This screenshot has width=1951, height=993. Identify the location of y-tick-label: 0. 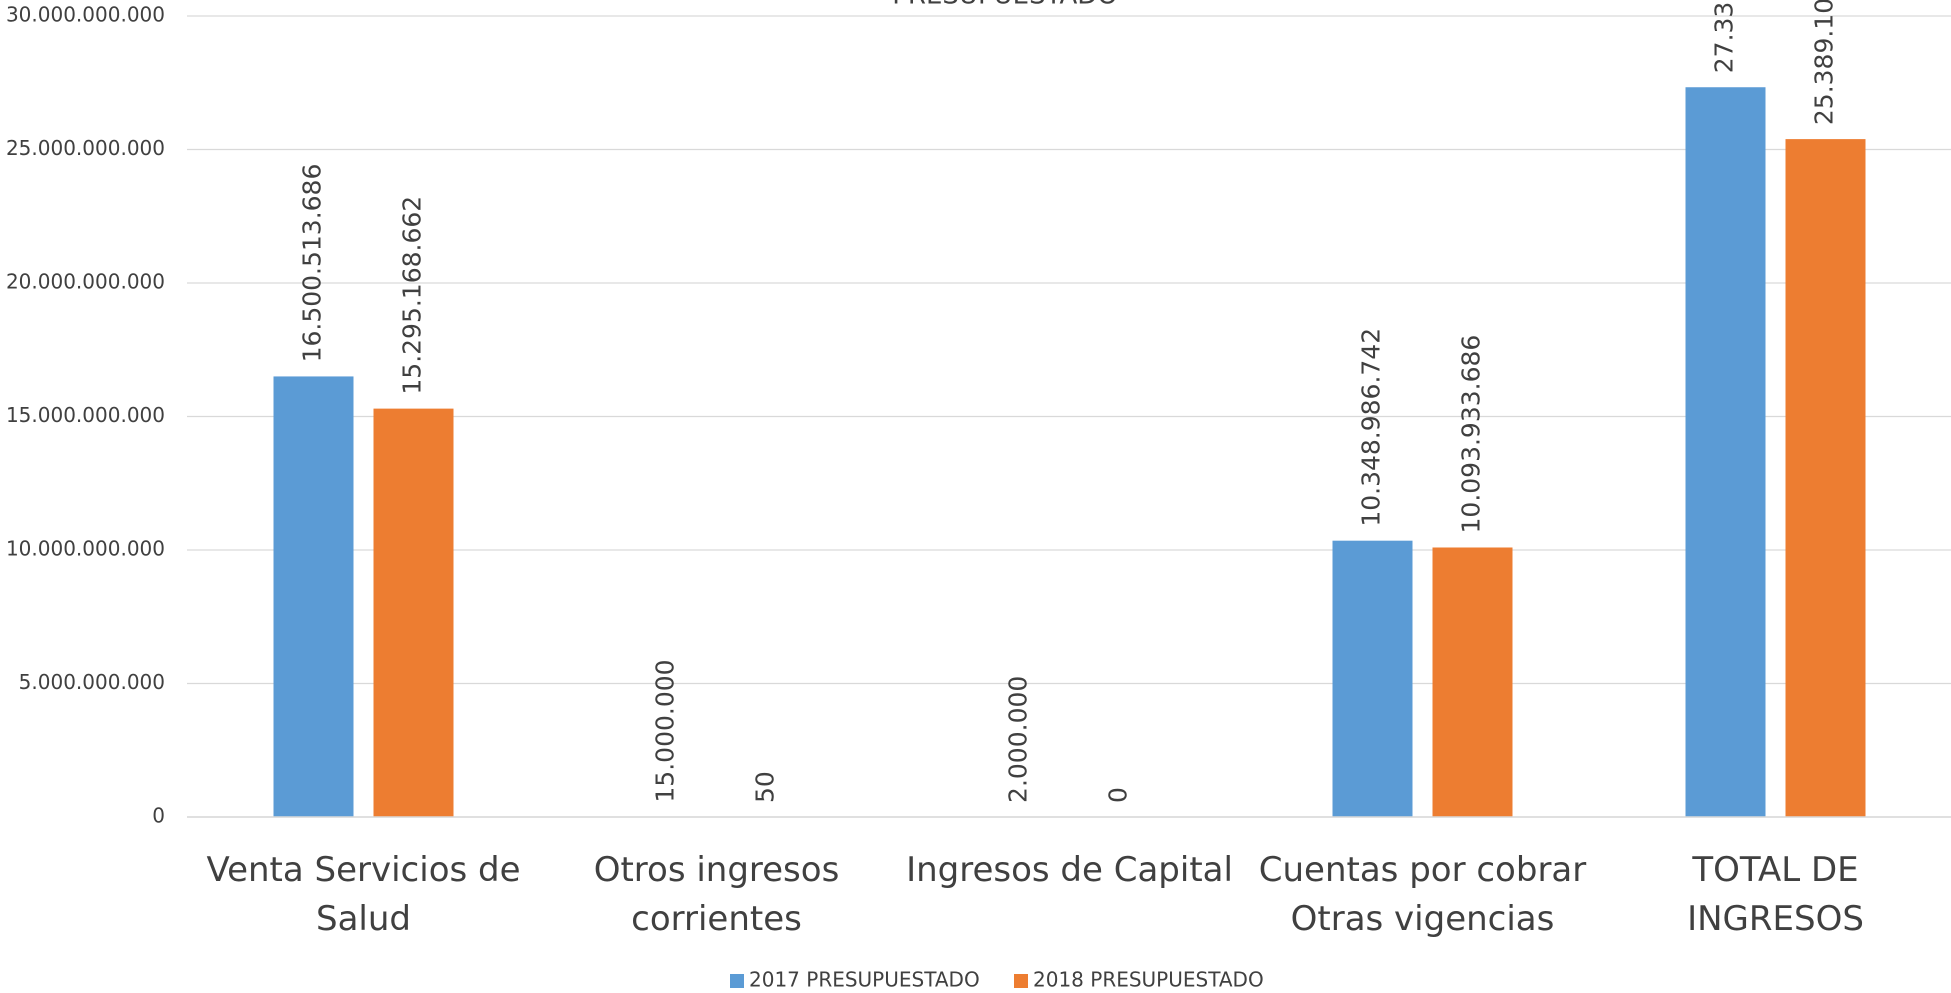
(158, 816).